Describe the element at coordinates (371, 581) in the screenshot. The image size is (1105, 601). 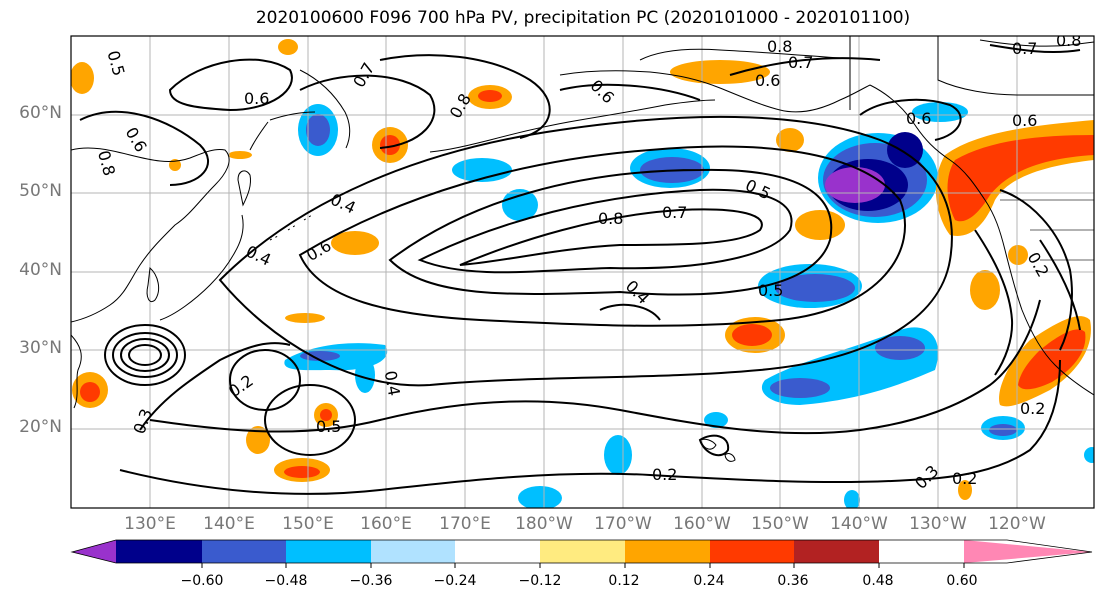
I see `colorbar-tick-label: −0.36` at that location.